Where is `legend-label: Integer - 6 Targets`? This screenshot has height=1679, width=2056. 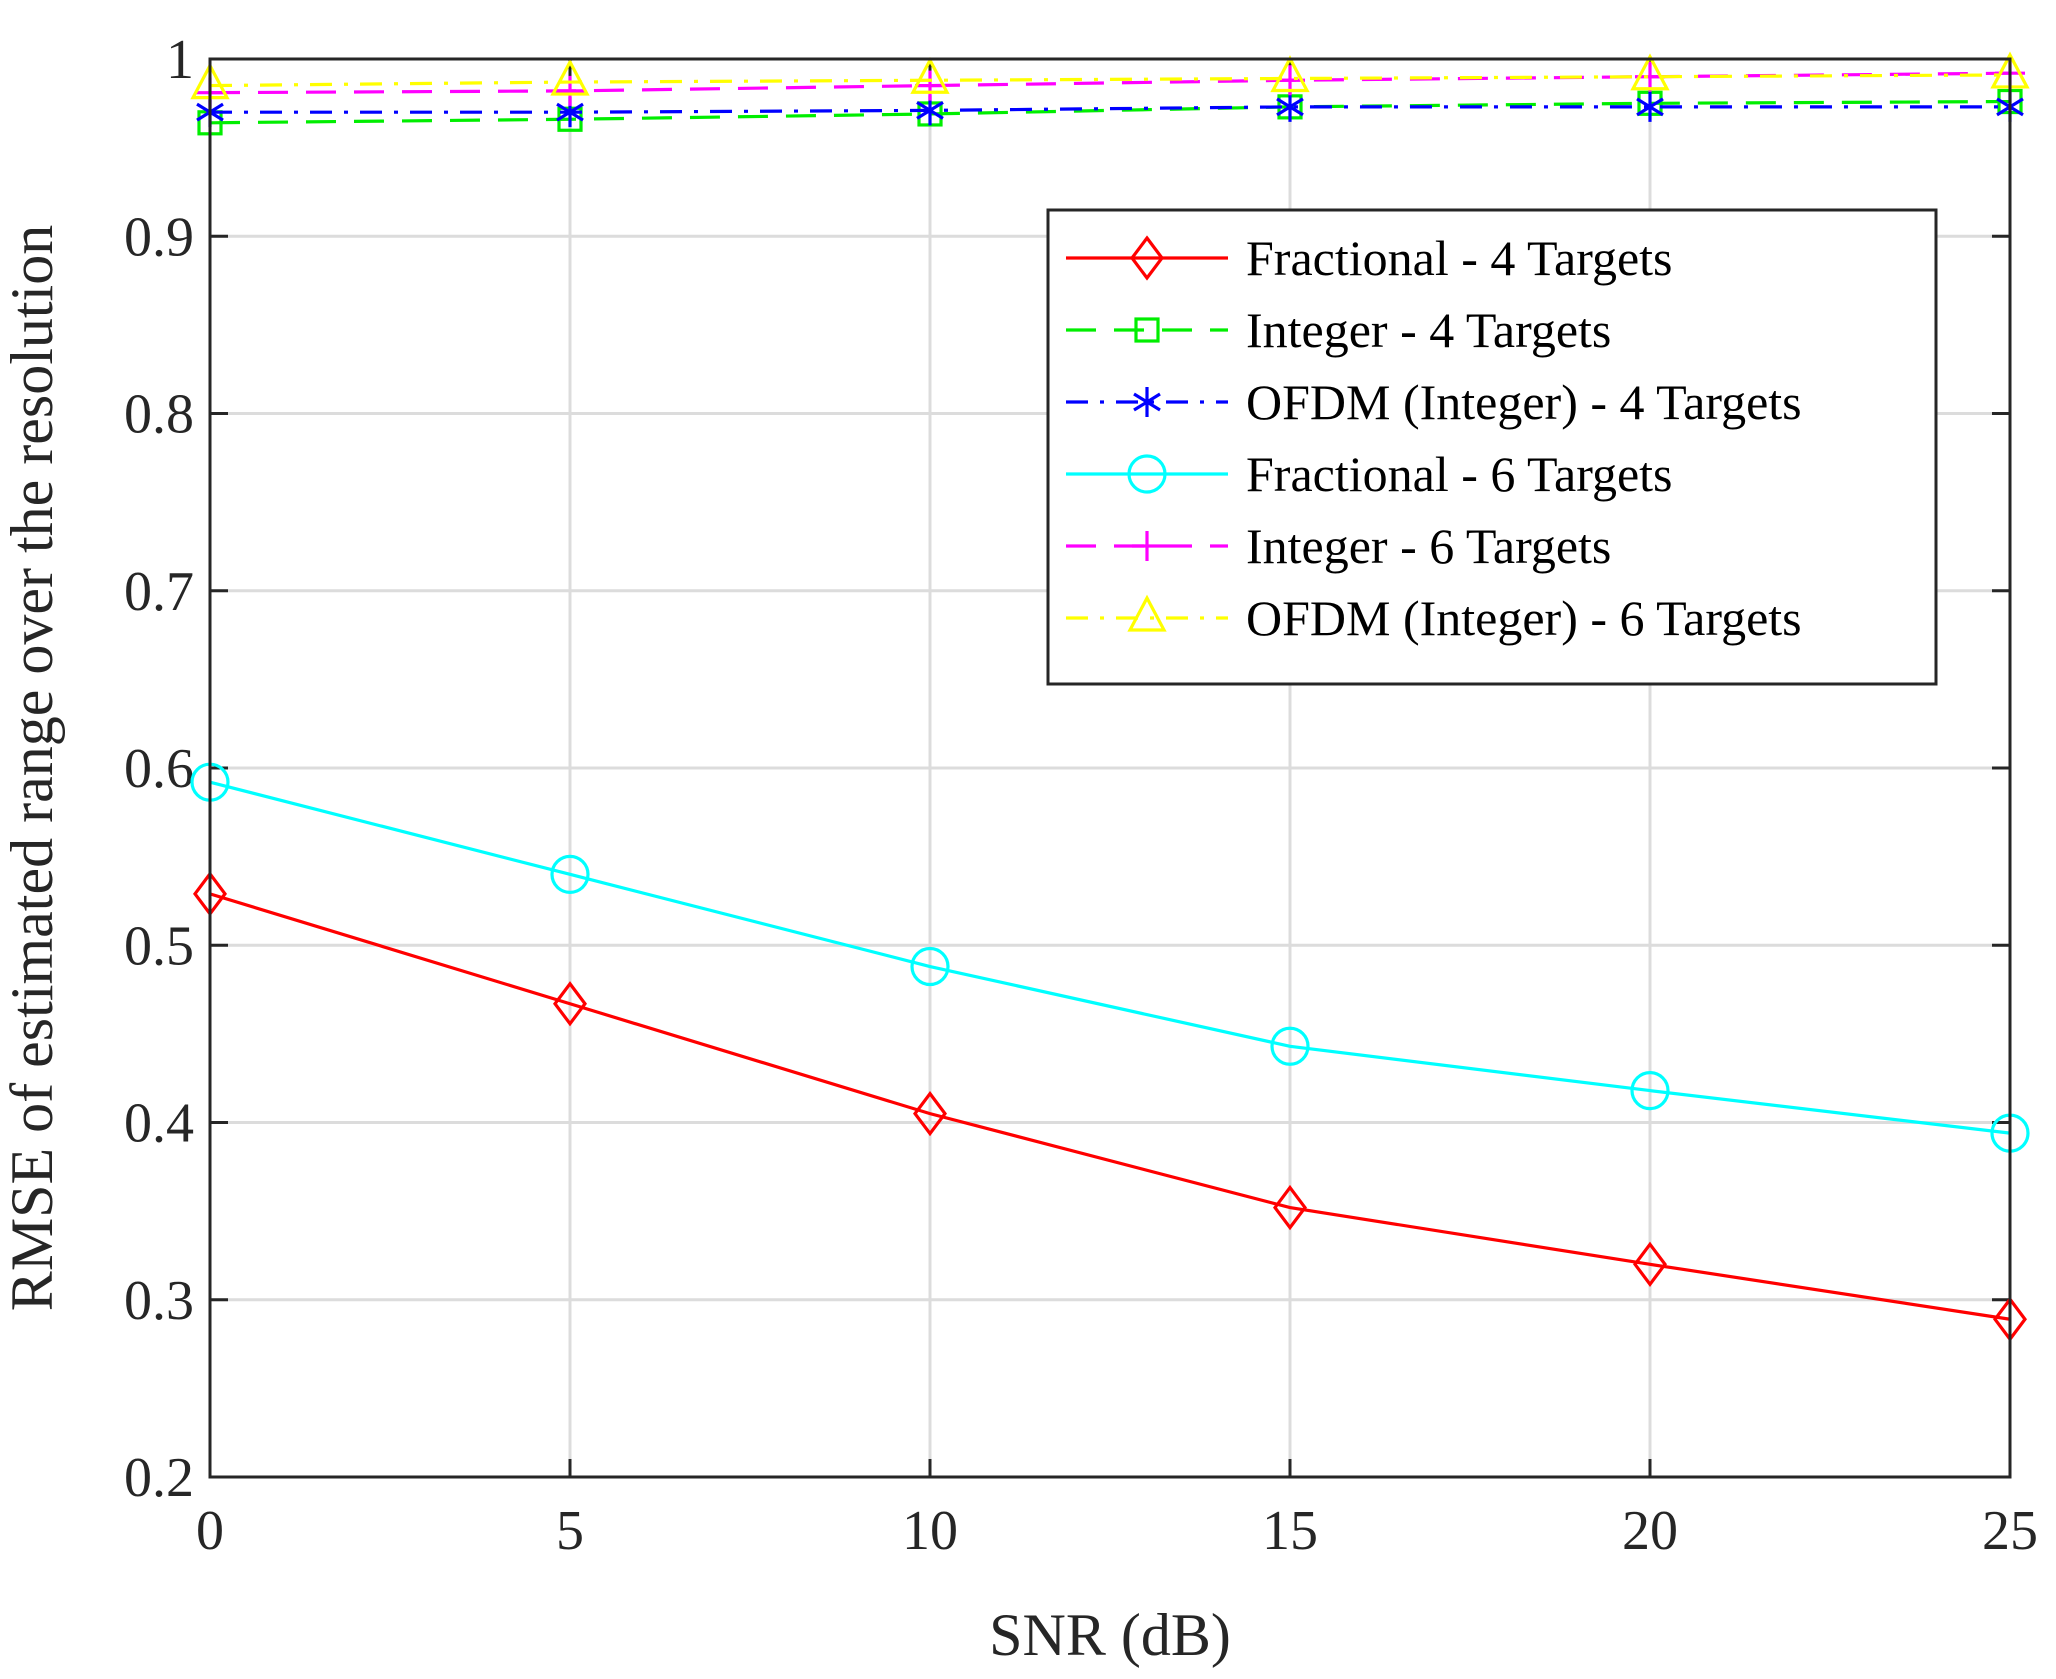
legend-label: Integer - 6 Targets is located at coordinates (1428, 546).